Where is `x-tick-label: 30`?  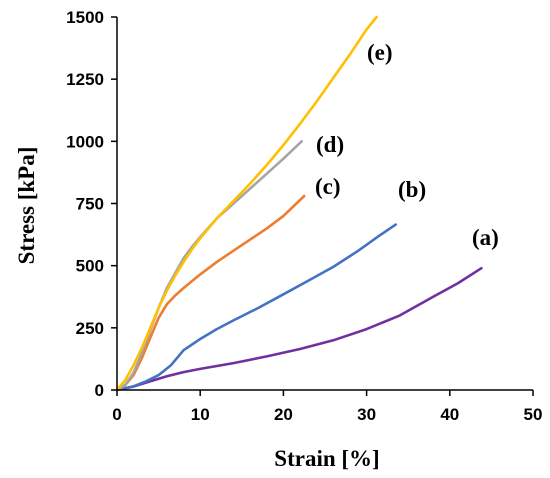 x-tick-label: 30 is located at coordinates (366, 414).